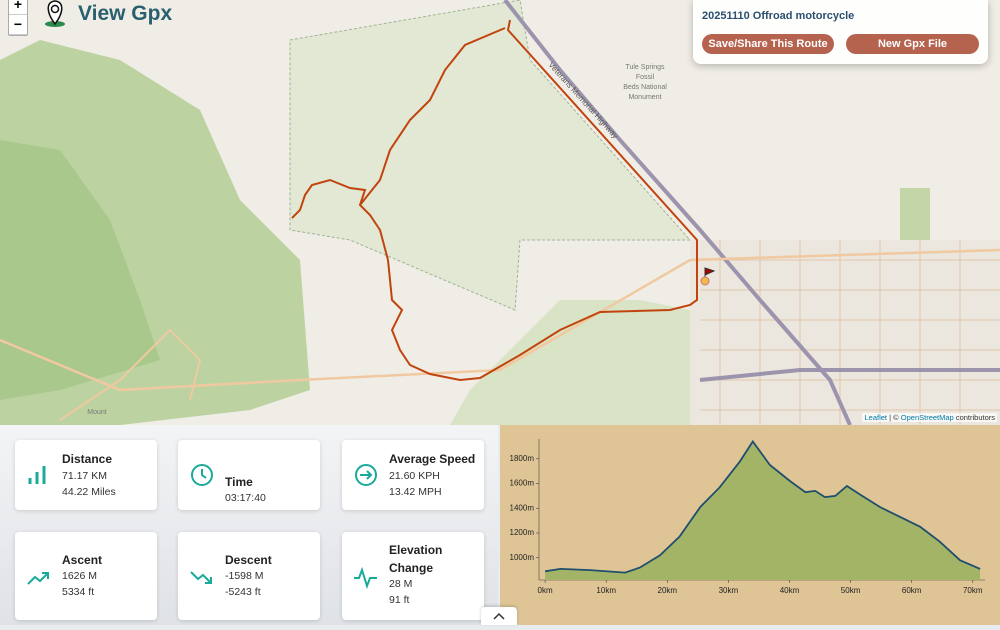  Describe the element at coordinates (975, 417) in the screenshot. I see `attribution-text: contributors` at that location.